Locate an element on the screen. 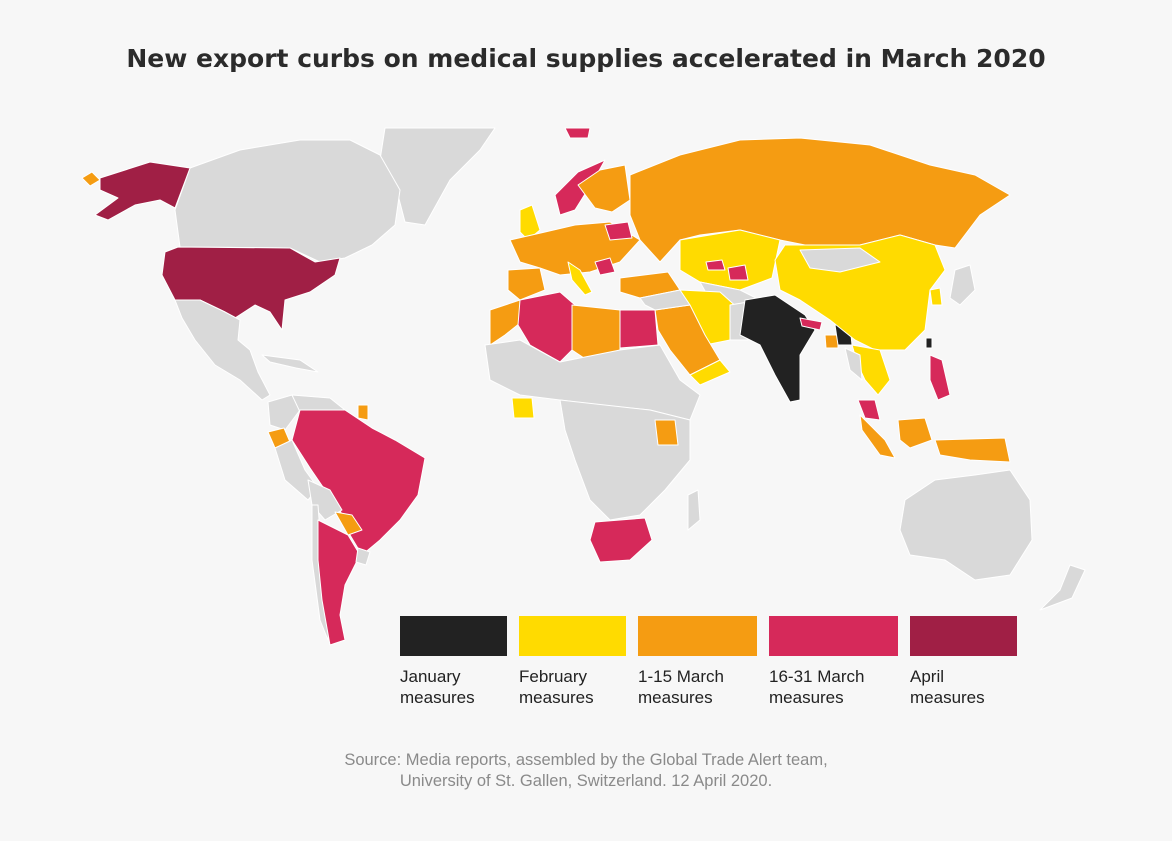  central-africa is located at coordinates (625, 460).